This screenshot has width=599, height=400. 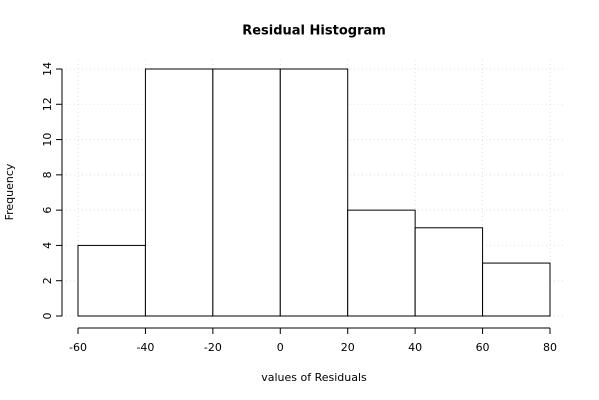 What do you see at coordinates (47, 104) in the screenshot?
I see `y-tick-label: 12` at bounding box center [47, 104].